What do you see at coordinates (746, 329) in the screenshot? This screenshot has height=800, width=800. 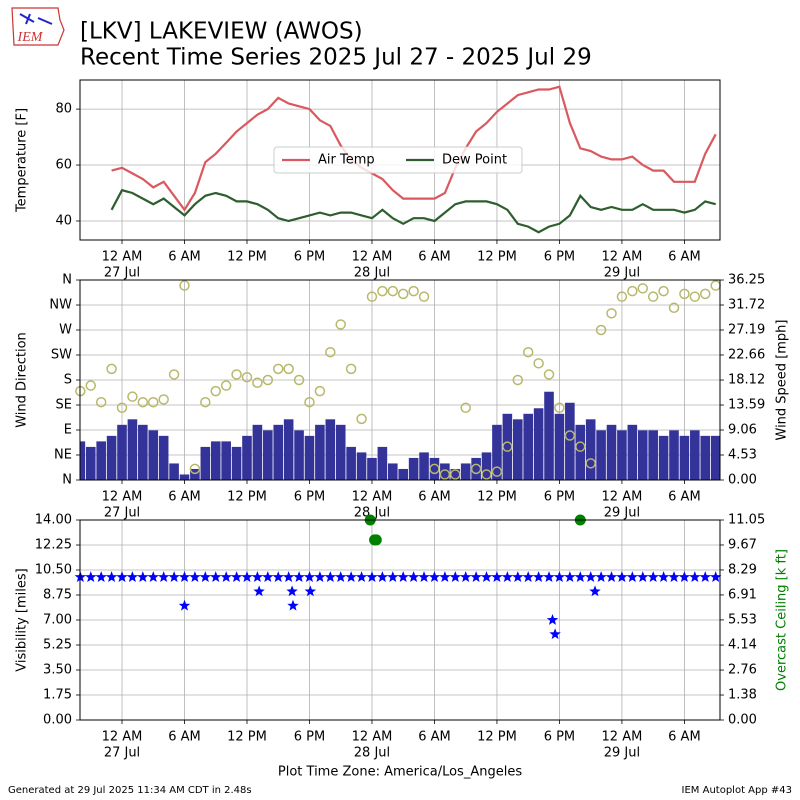 I see `y2-tick-label: 27.19` at bounding box center [746, 329].